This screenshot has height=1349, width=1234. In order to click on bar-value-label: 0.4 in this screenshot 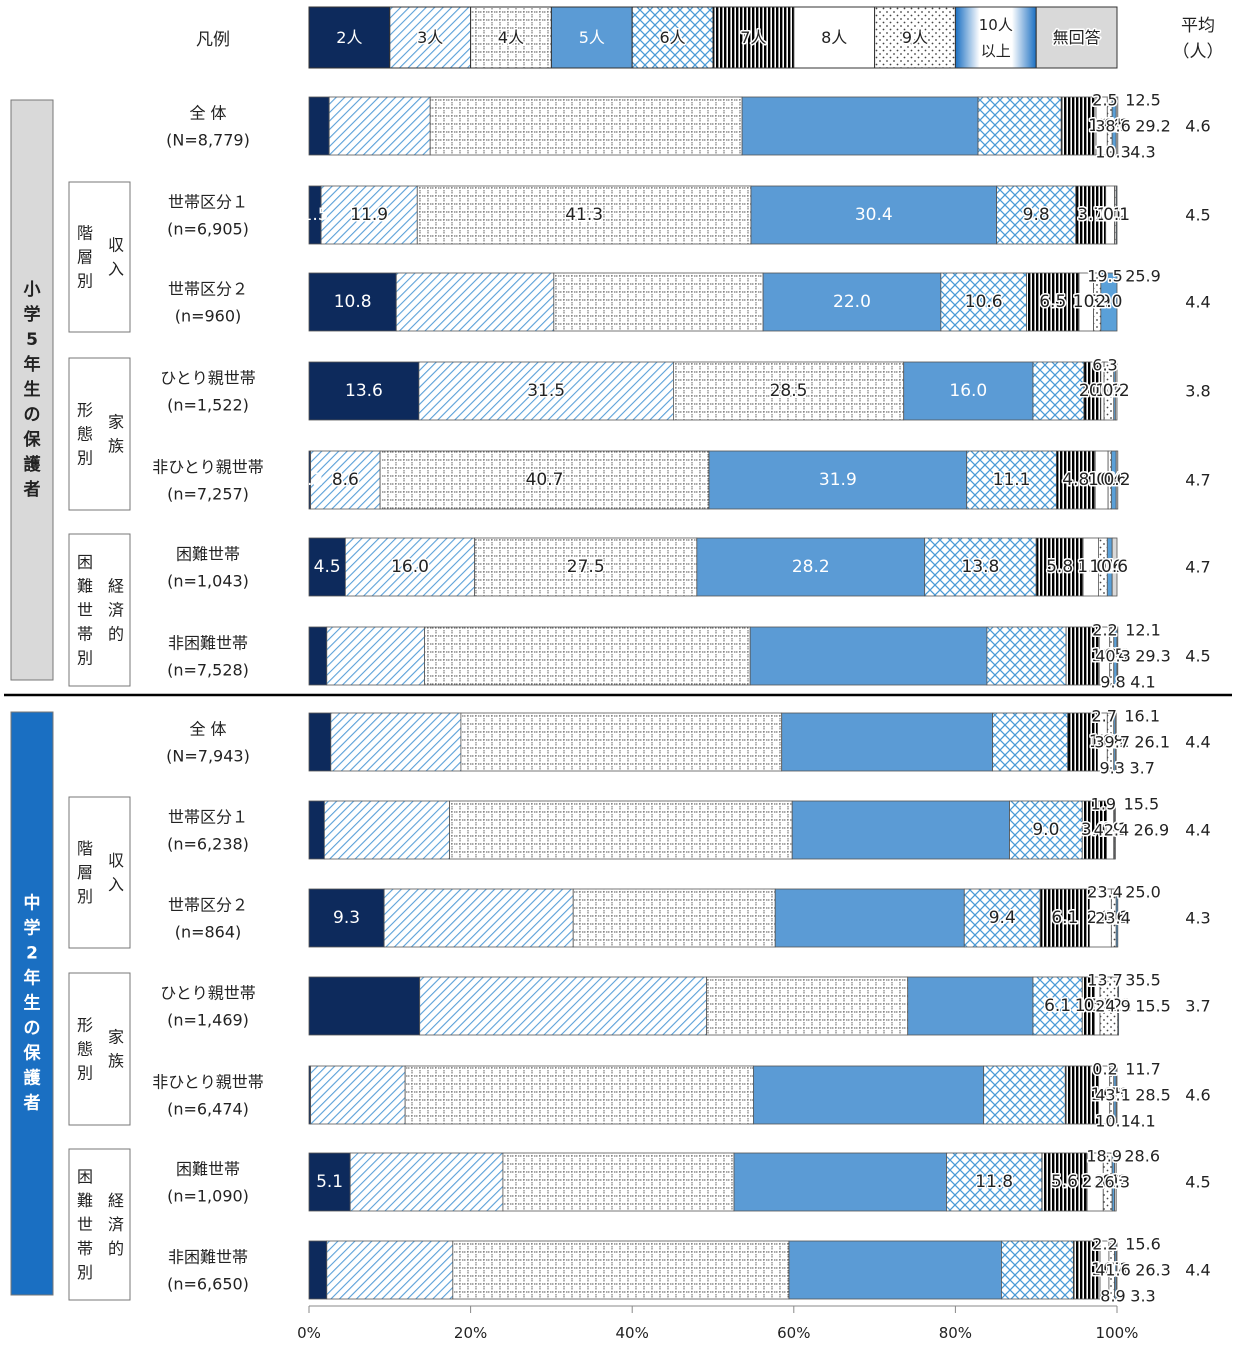, I will do `click(1115, 656)`.